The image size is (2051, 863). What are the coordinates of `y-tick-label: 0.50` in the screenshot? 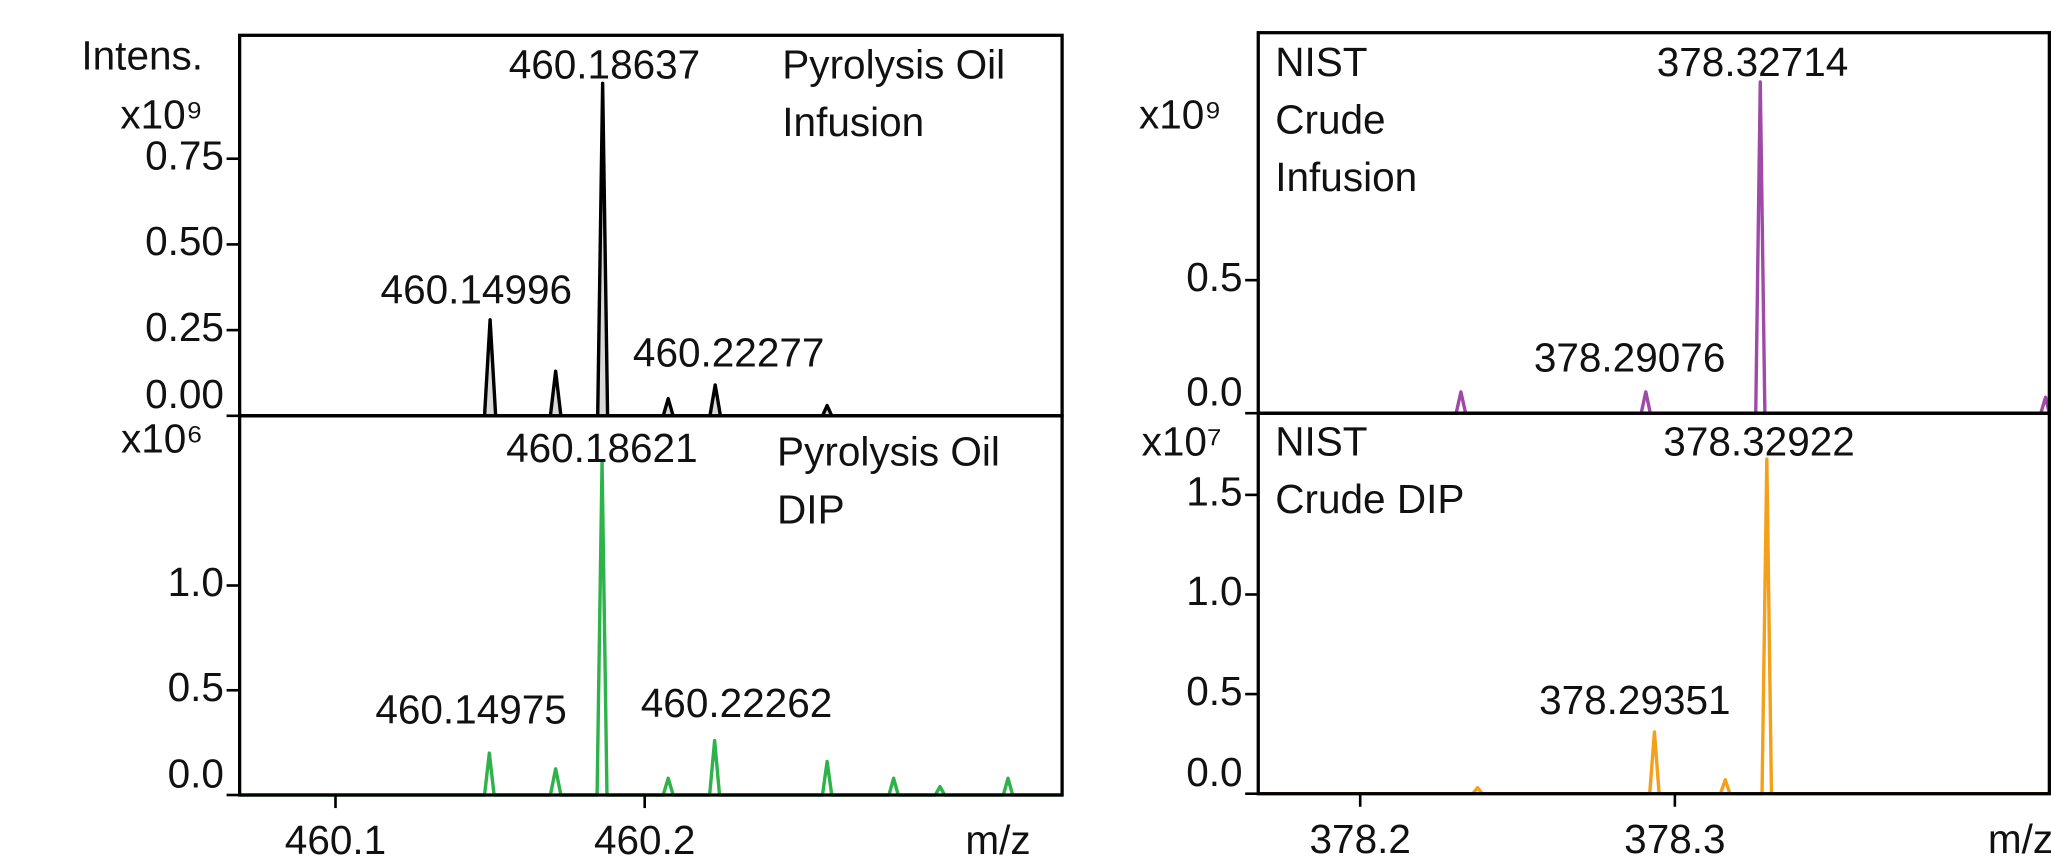 It's located at (184, 241).